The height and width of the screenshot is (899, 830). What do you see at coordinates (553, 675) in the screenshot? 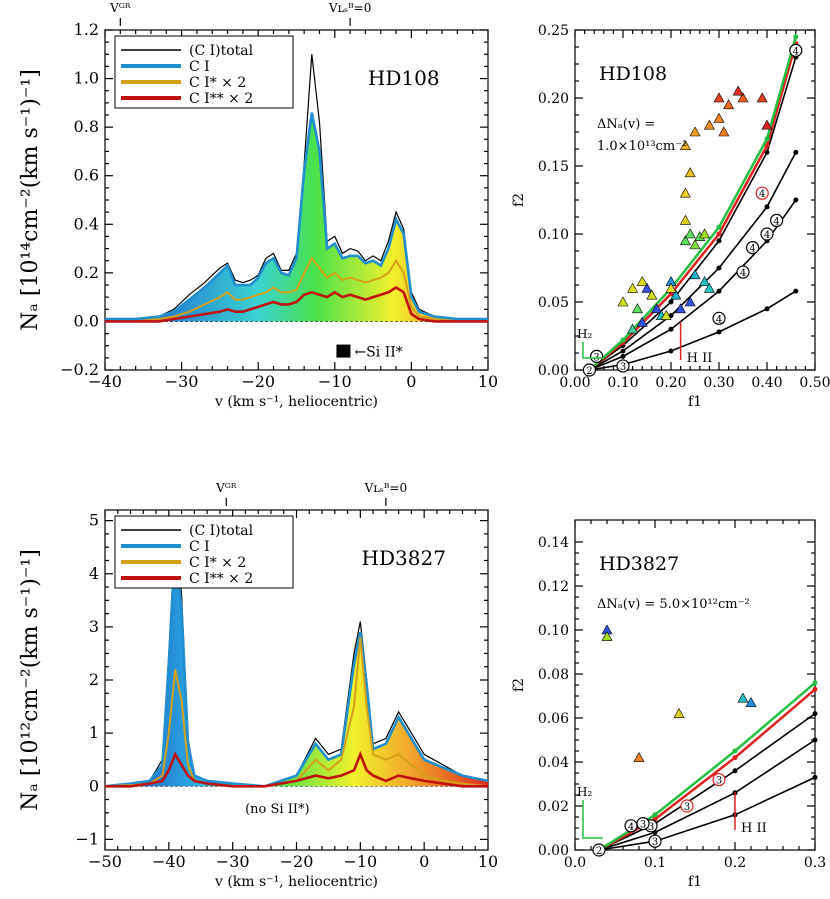
I see `y-tick-label: 0.08` at bounding box center [553, 675].